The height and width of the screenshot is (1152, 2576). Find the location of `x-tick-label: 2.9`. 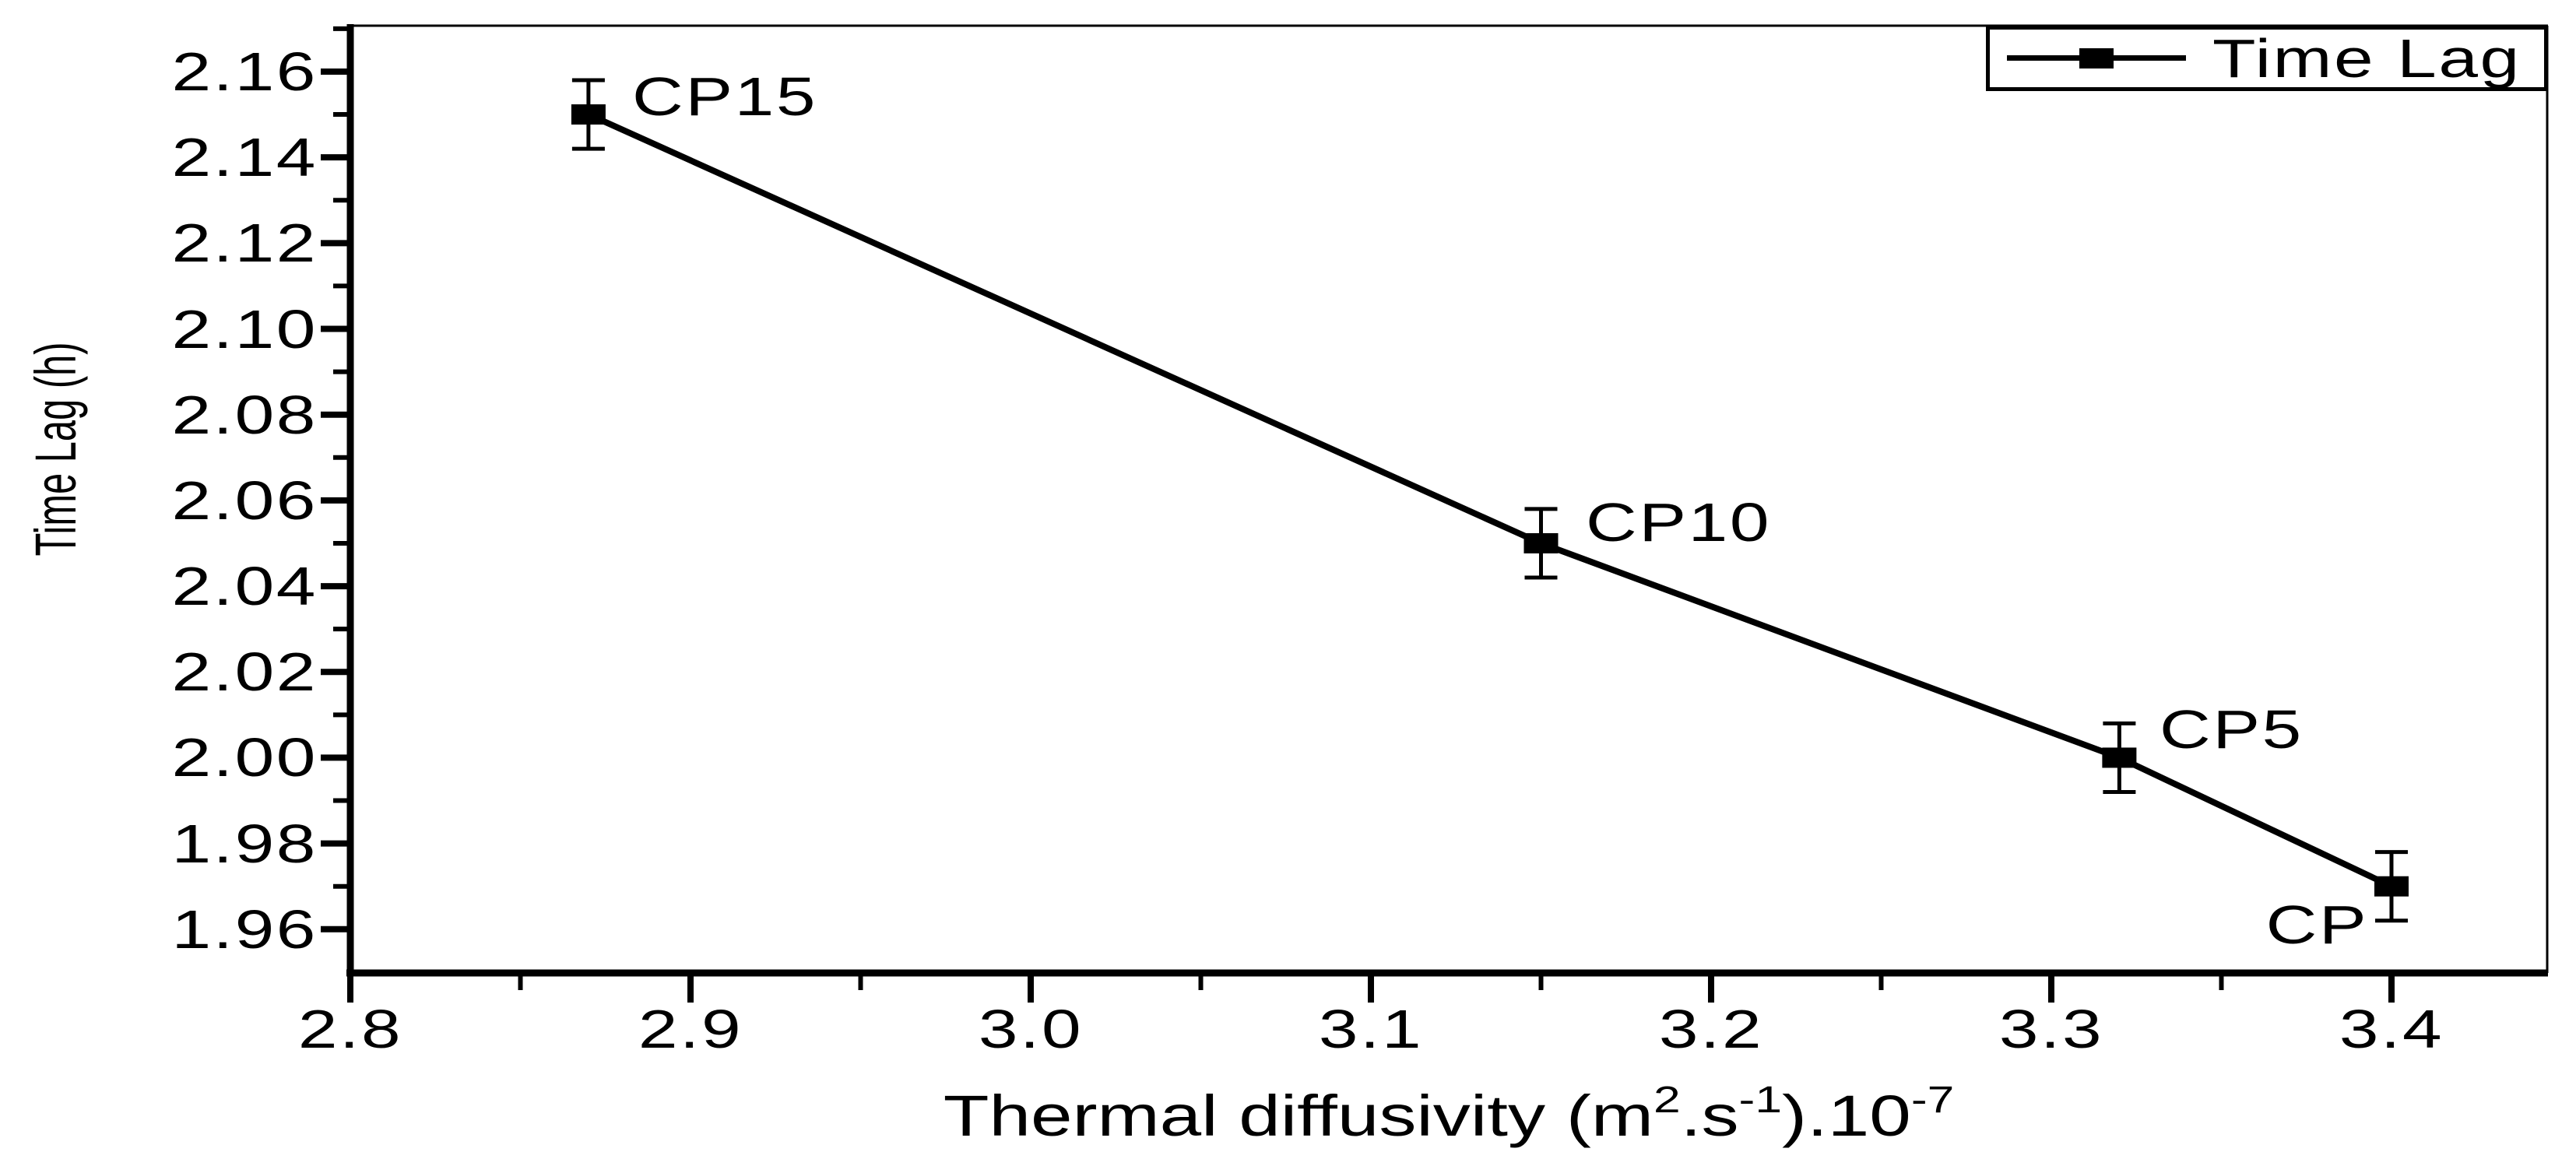

x-tick-label: 2.9 is located at coordinates (690, 1029).